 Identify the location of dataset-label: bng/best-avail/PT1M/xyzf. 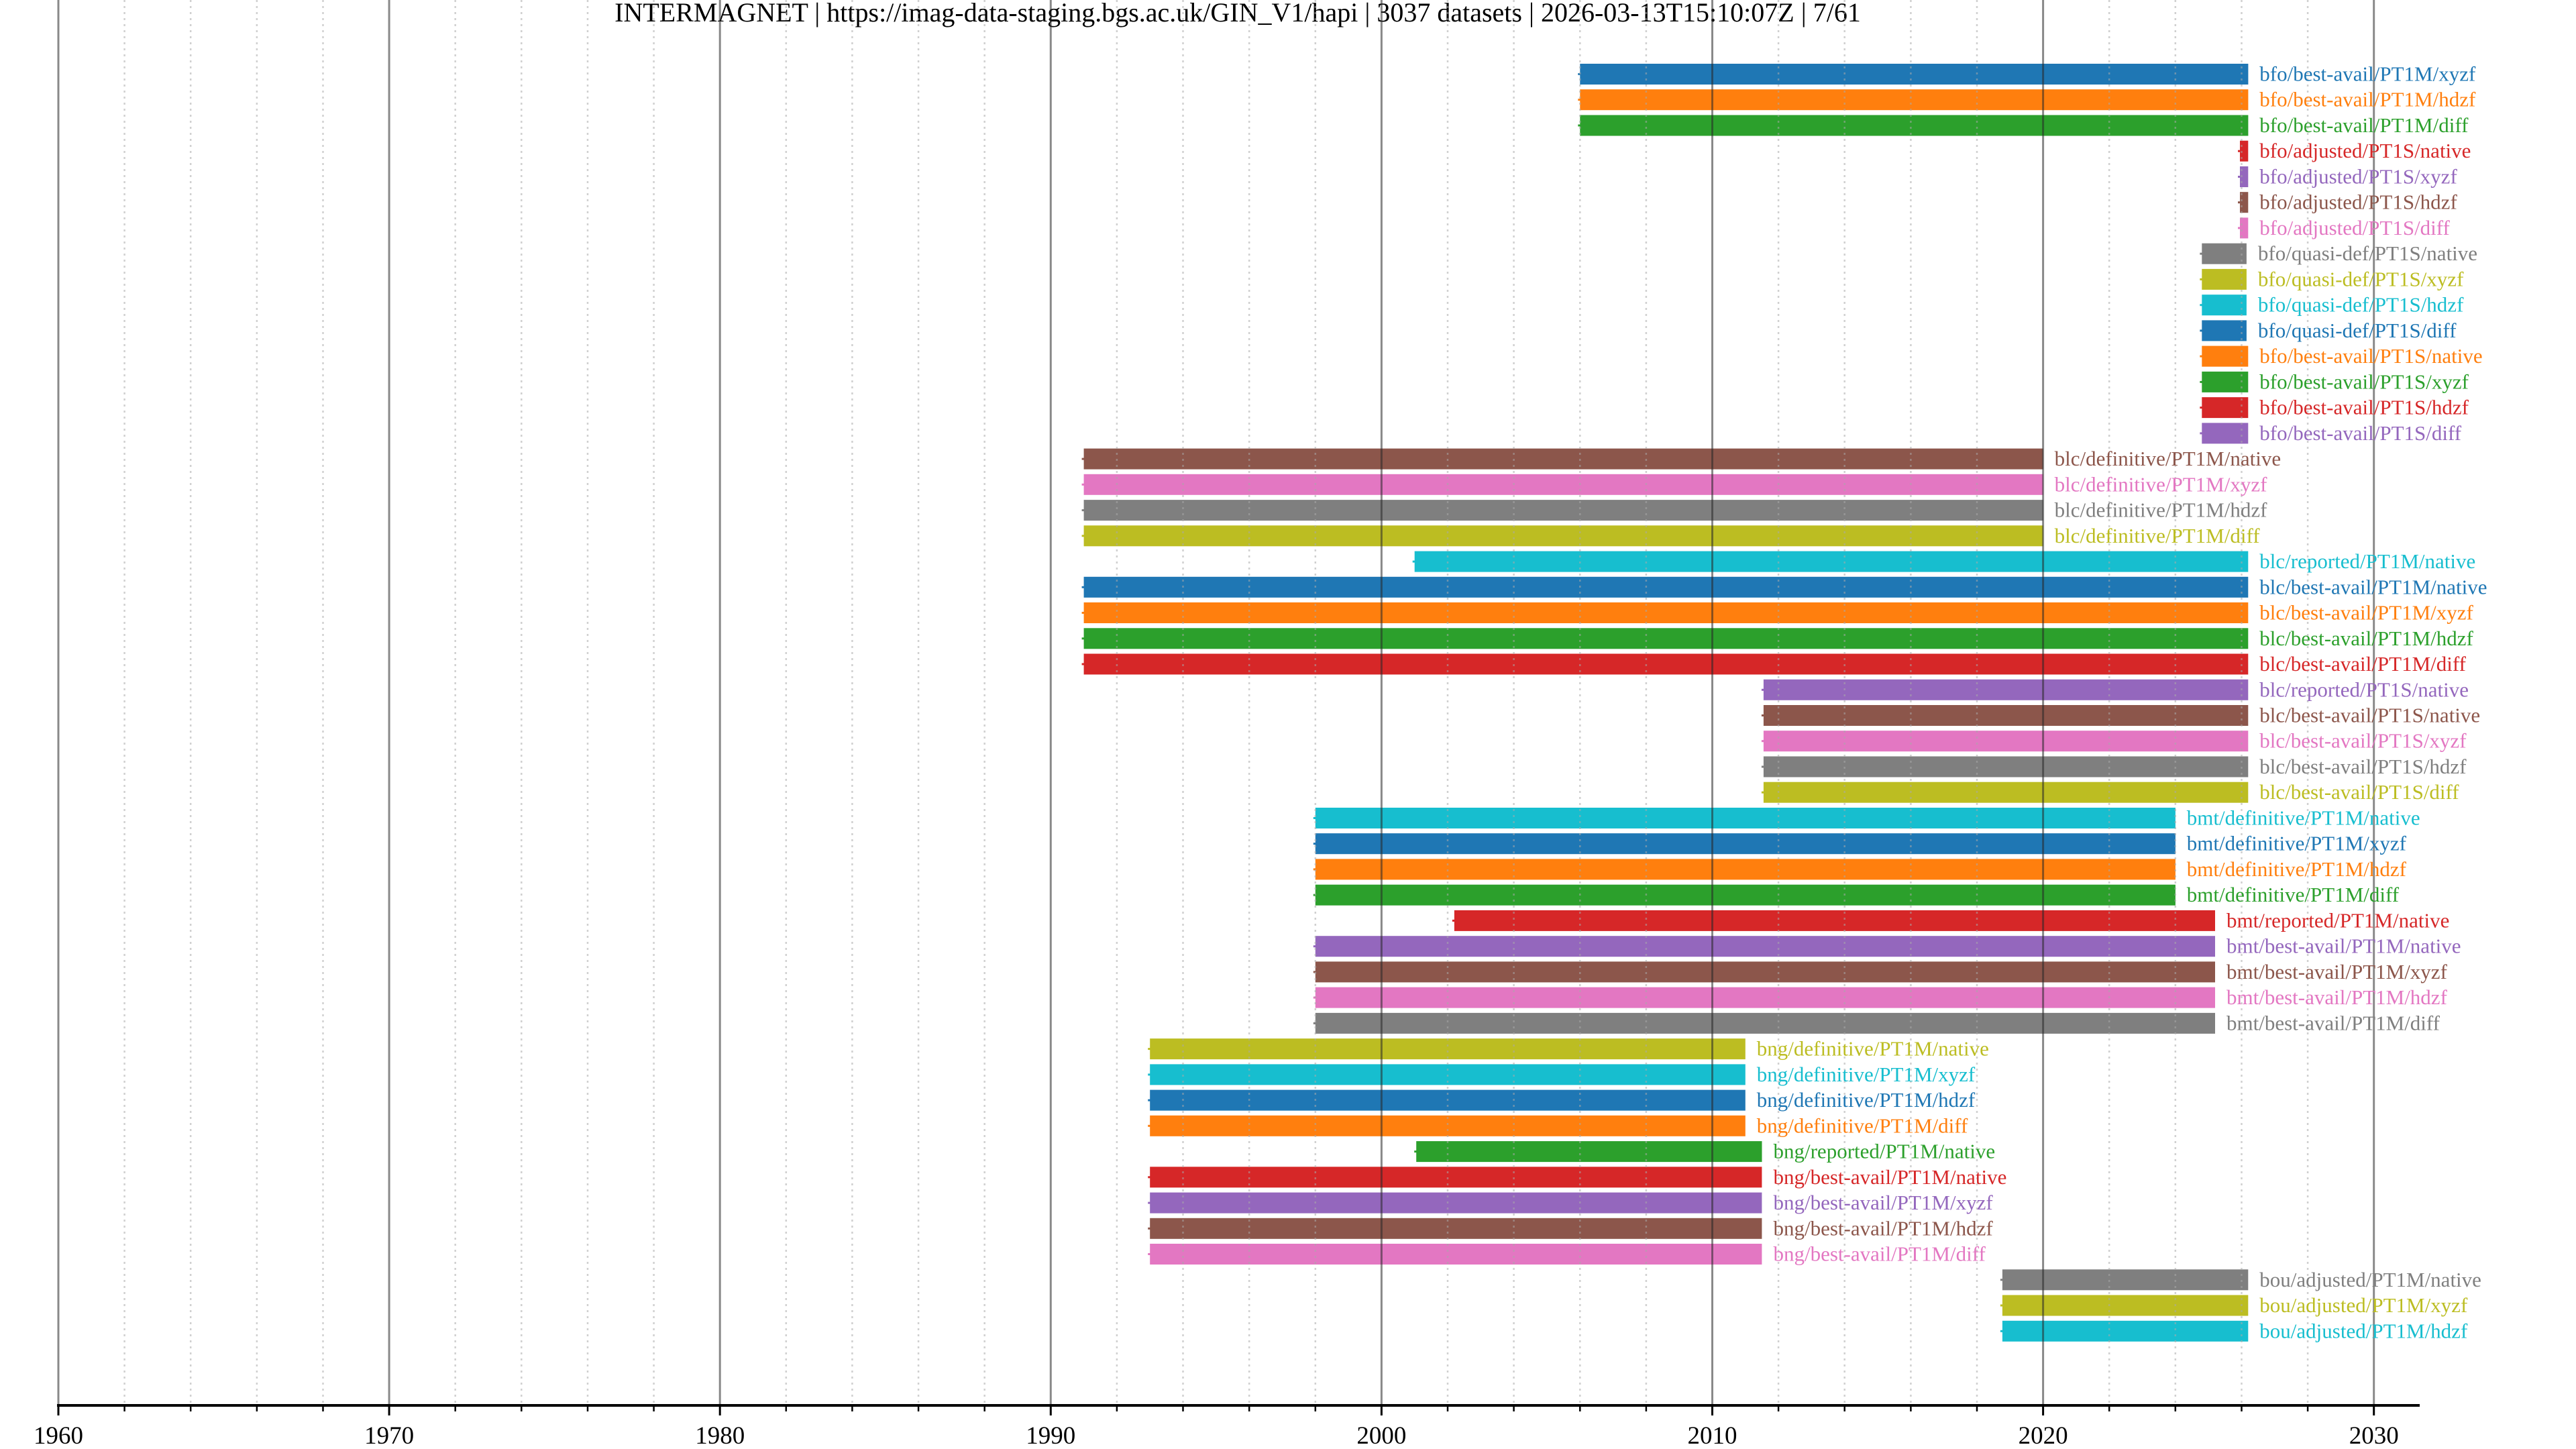
(1884, 1202).